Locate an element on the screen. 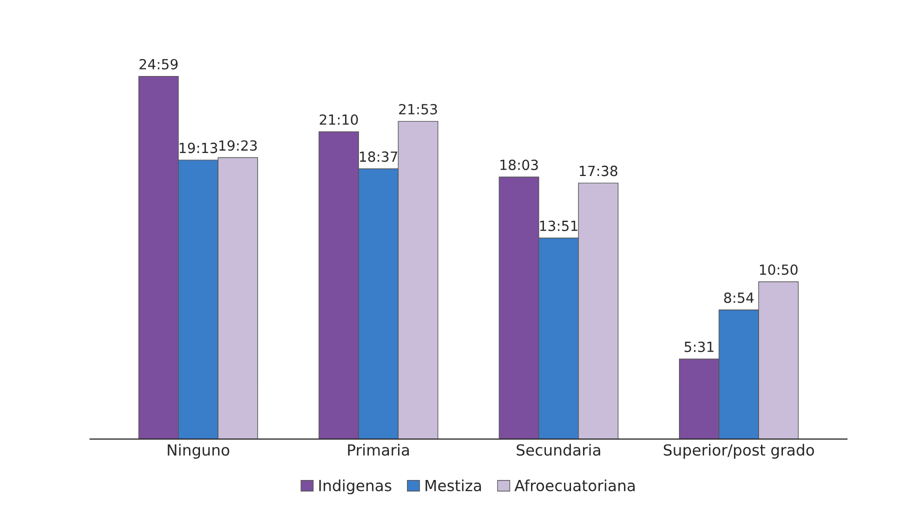  x-tick-label: Primaria is located at coordinates (378, 450).